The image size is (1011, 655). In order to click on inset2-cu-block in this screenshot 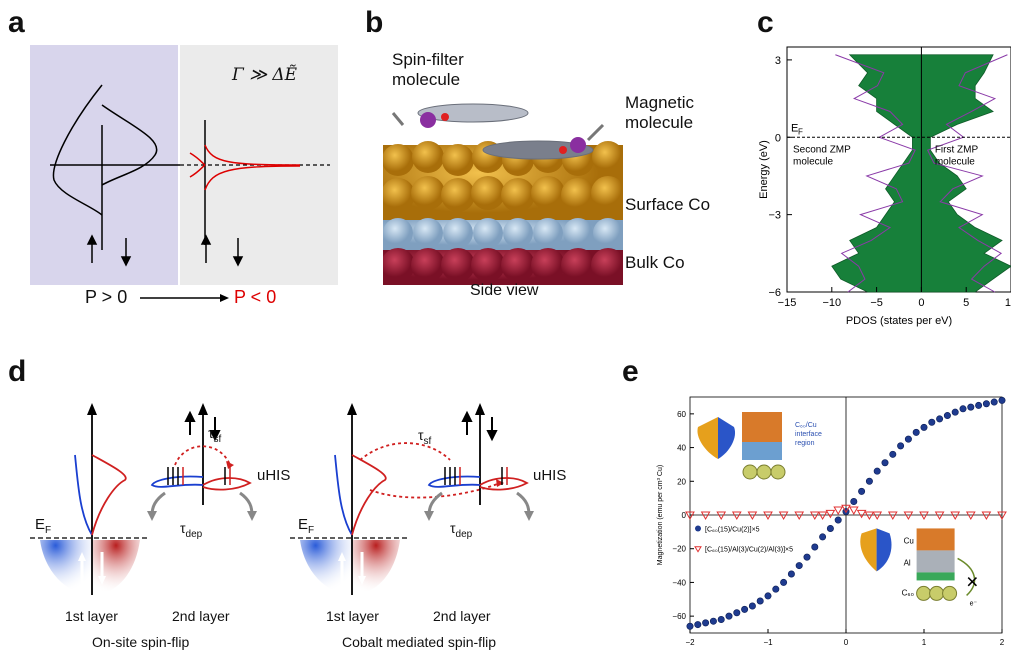, I will do `click(935, 539)`.